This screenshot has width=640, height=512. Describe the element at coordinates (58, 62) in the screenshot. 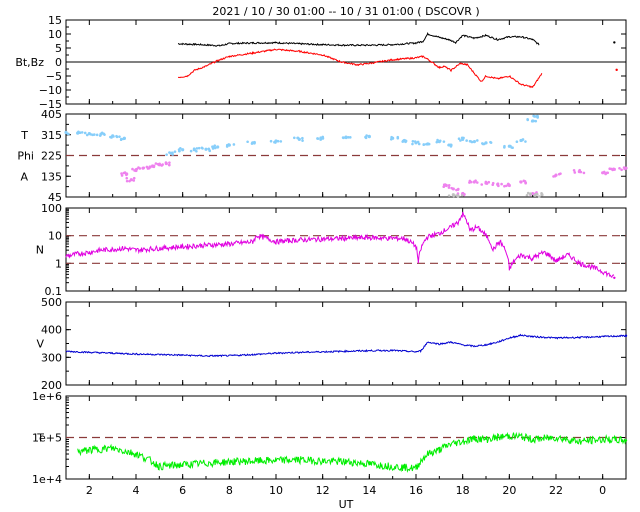

I see `y-tick-label: 0` at that location.